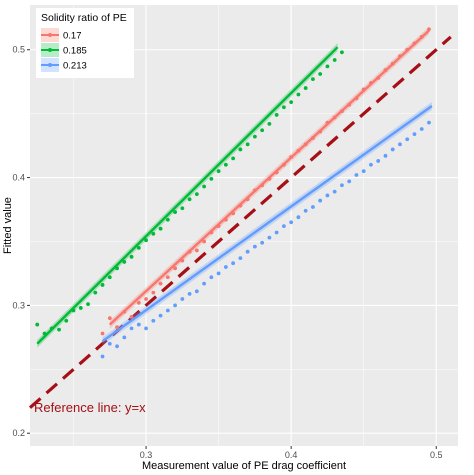 The width and height of the screenshot is (474, 475). I want to click on x-tick-label: 0.3, so click(146, 455).